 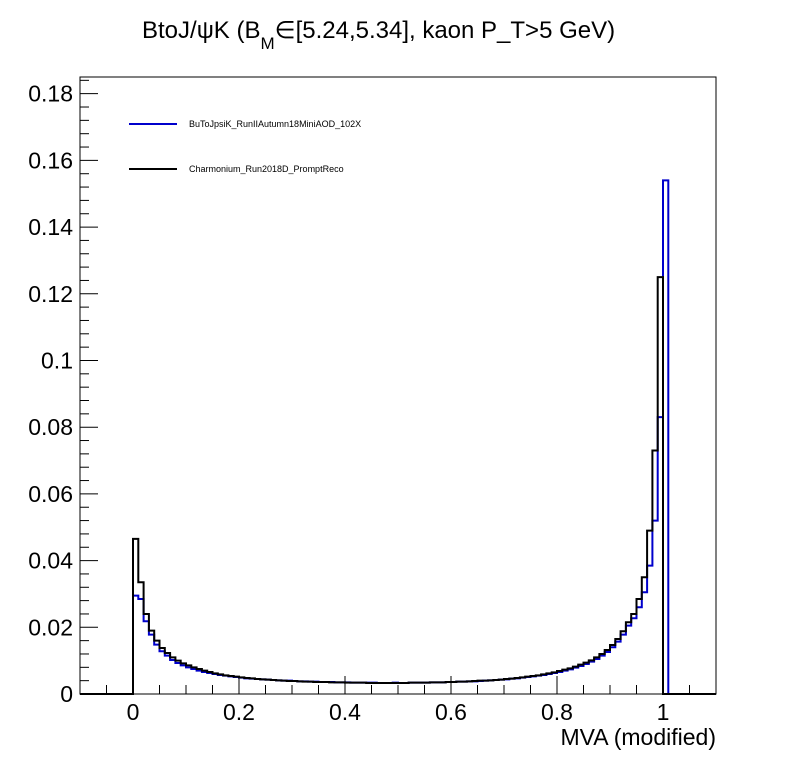 What do you see at coordinates (66, 694) in the screenshot?
I see `y-tick-label: 0` at bounding box center [66, 694].